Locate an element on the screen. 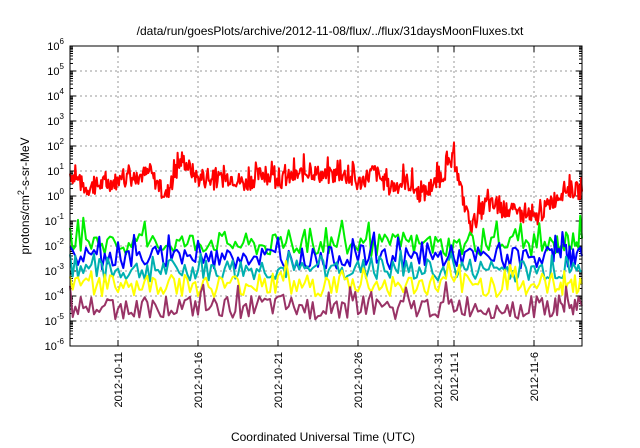 Image resolution: width=640 pixels, height=448 pixels. y-tick-label: 10⁻³ is located at coordinates (55, 270).